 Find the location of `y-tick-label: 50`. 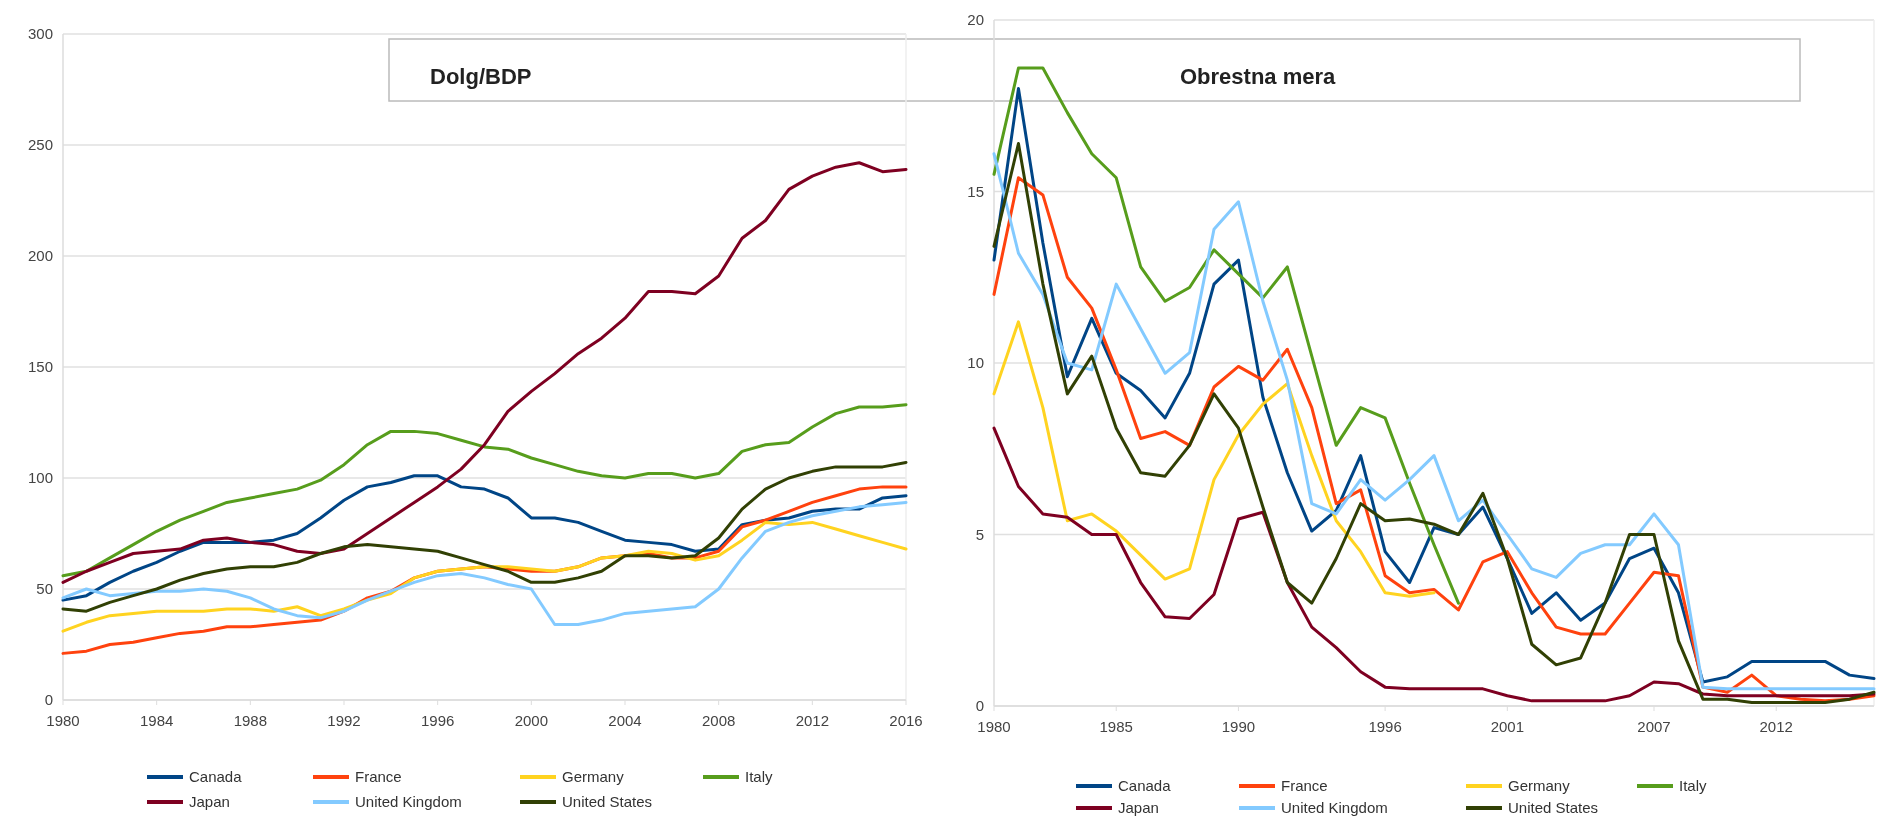

y-tick-label: 50 is located at coordinates (44, 589).